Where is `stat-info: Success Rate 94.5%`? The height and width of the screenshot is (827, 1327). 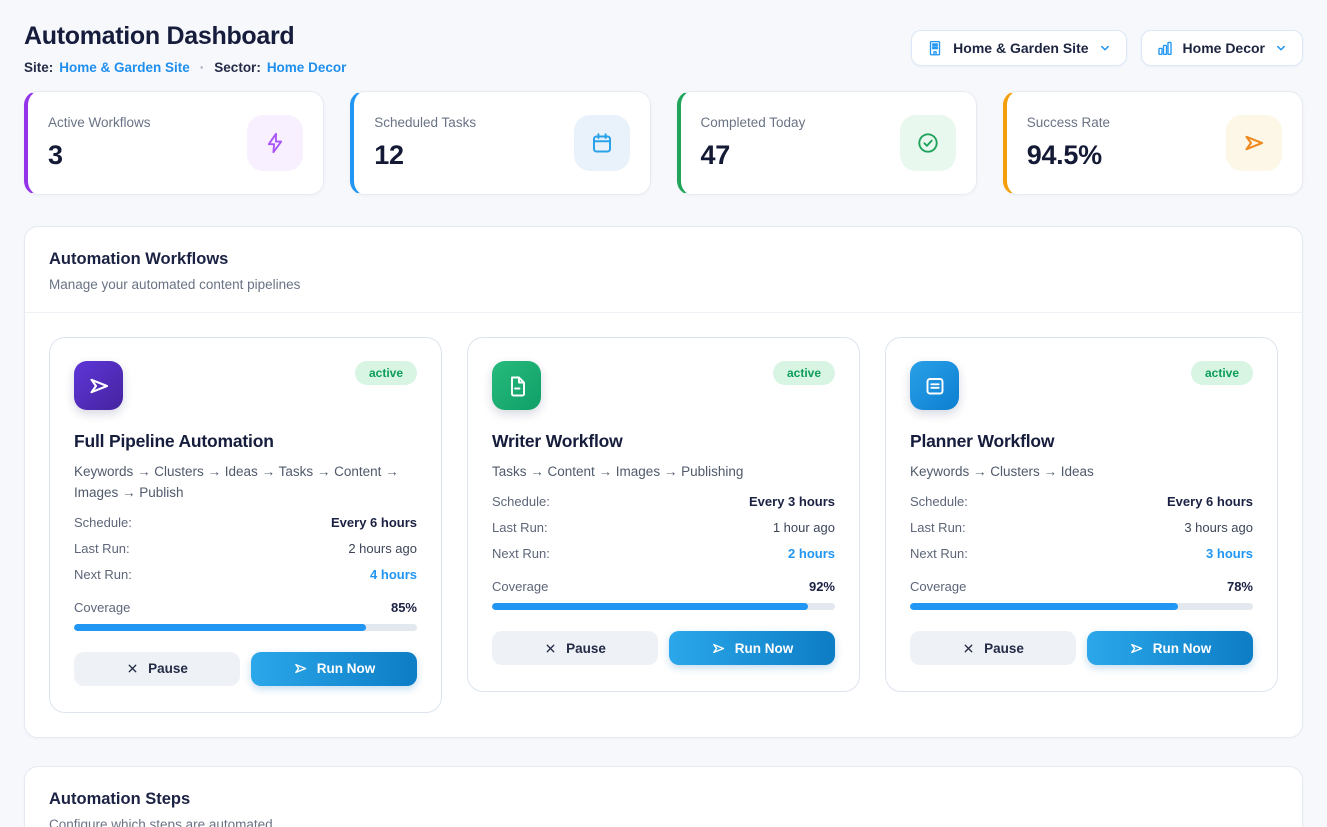 stat-info: Success Rate 94.5% is located at coordinates (1068, 143).